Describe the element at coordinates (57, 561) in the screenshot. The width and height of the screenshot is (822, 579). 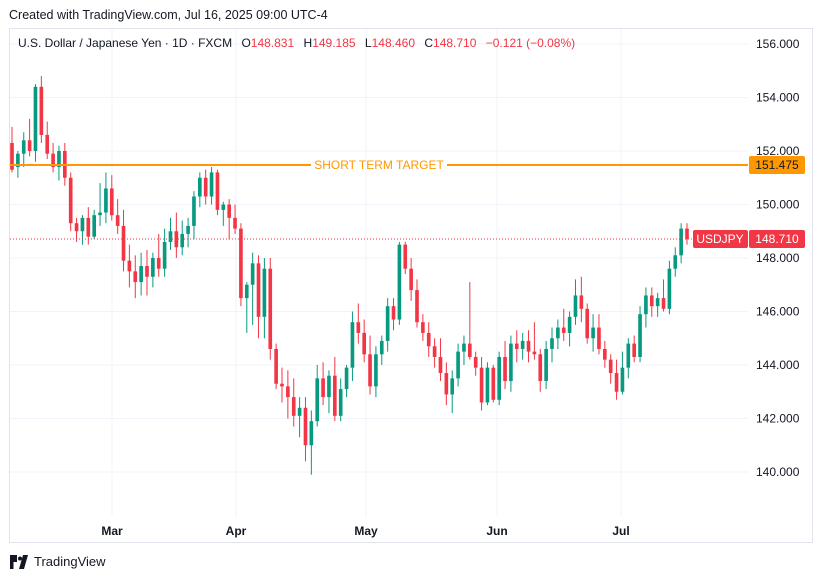
I see `footer-branding: TradingView` at that location.